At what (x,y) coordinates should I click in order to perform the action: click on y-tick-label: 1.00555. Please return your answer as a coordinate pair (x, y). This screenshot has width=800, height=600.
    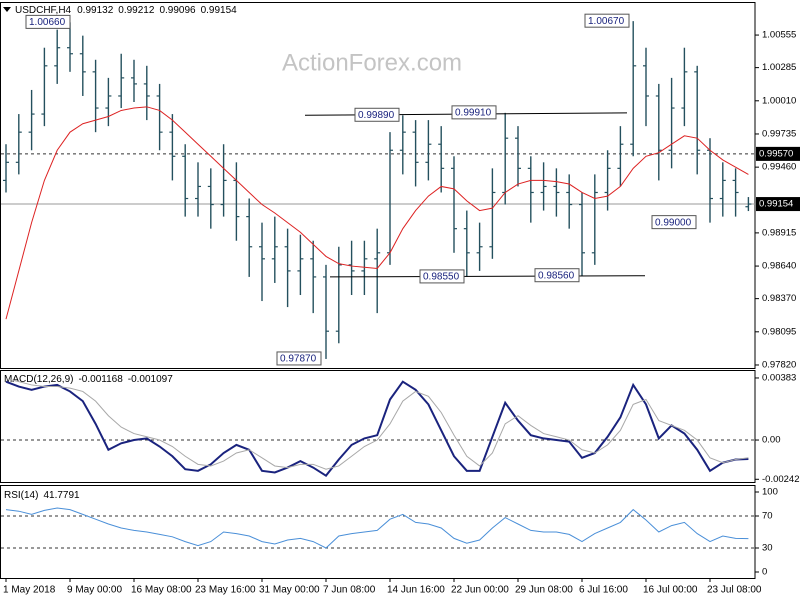
    Looking at the image, I should click on (779, 35).